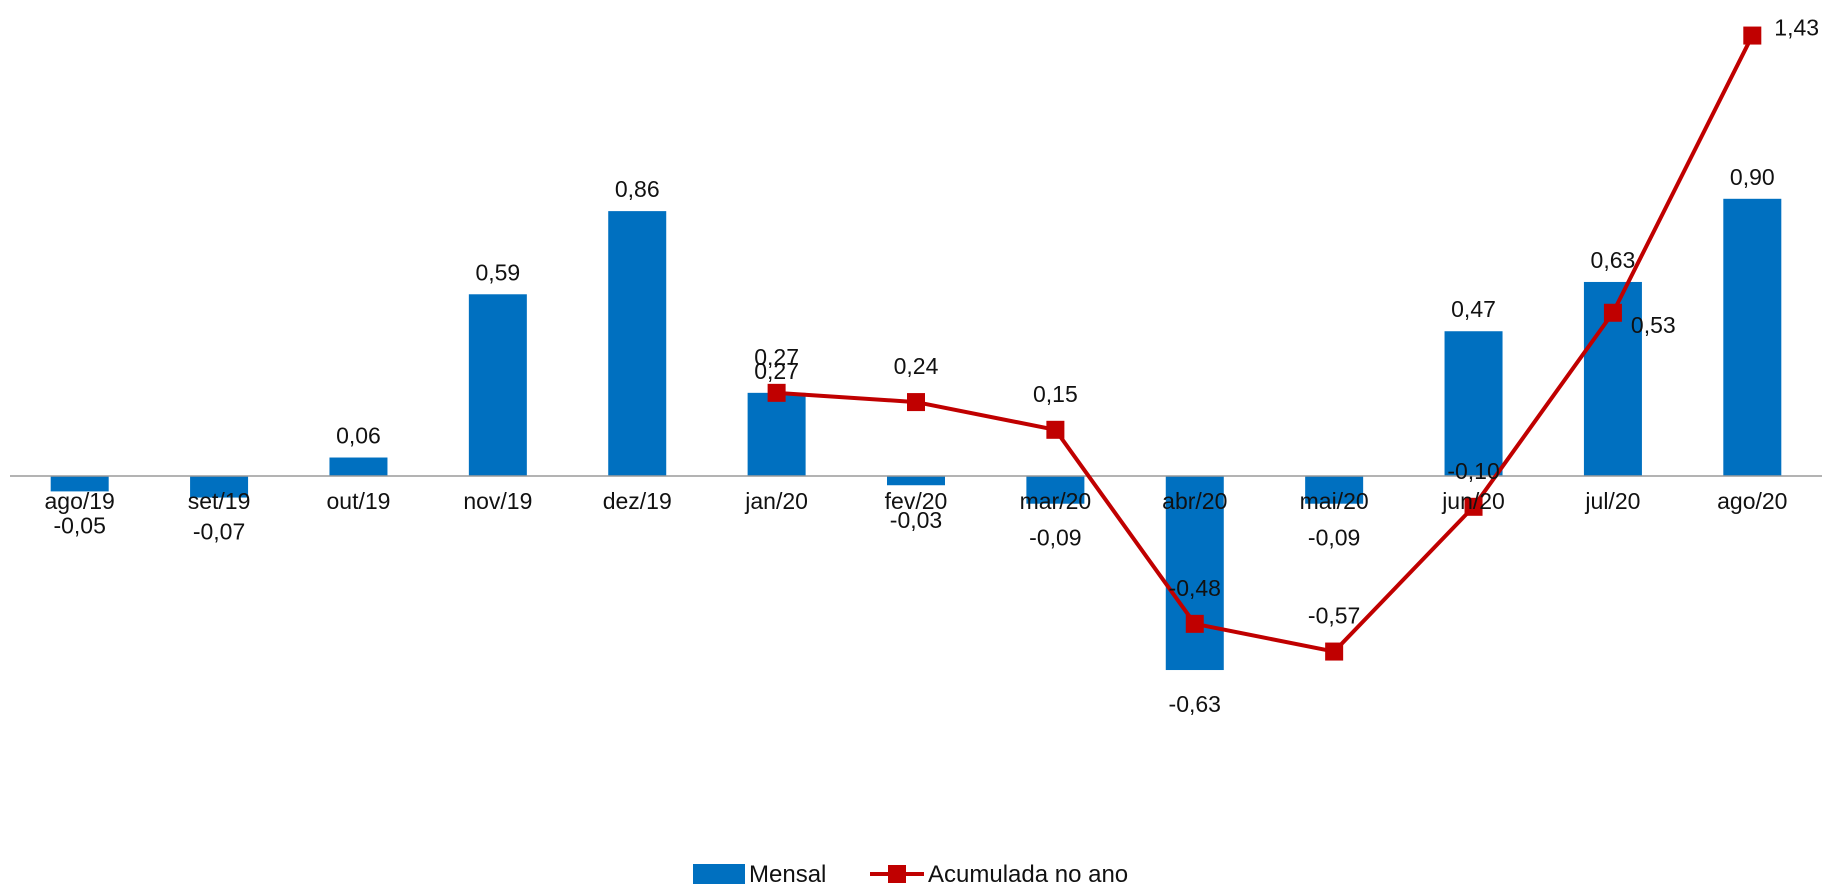 This screenshot has width=1831, height=887. What do you see at coordinates (776, 371) in the screenshot?
I see `bar-value-label: 0,27` at bounding box center [776, 371].